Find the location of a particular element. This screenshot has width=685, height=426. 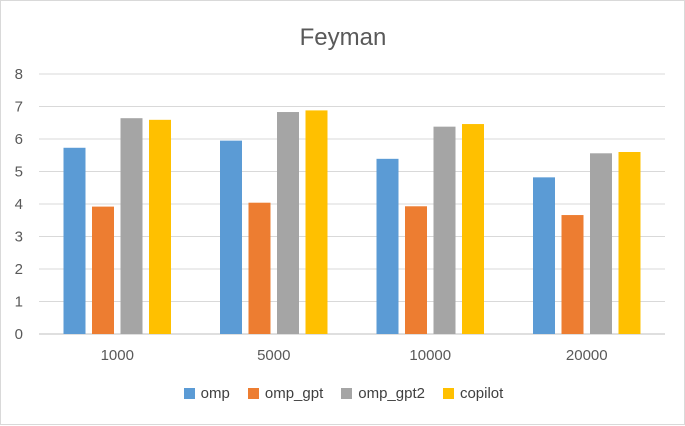

y-tick-label: 5 is located at coordinates (19, 172).